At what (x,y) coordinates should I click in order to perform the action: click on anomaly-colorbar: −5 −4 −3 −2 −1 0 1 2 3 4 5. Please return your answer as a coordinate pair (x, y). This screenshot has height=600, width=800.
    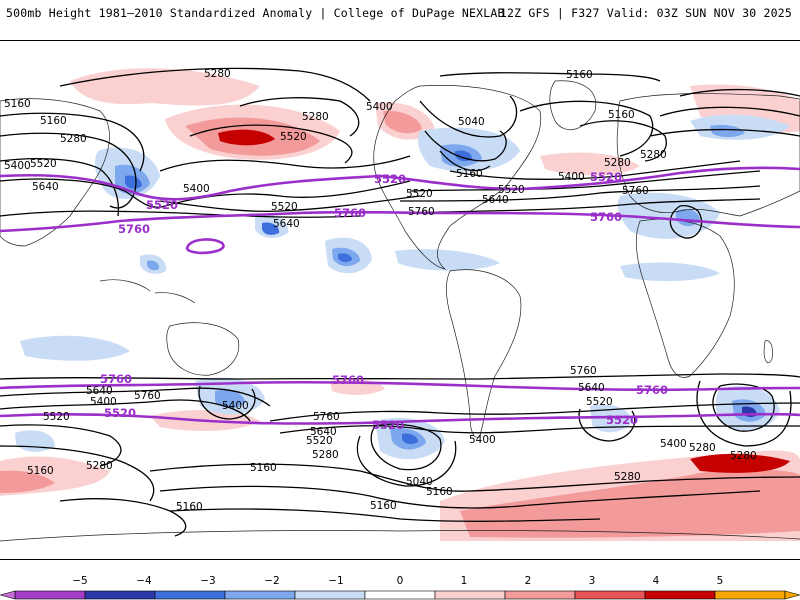
    Looking at the image, I should click on (400, 587).